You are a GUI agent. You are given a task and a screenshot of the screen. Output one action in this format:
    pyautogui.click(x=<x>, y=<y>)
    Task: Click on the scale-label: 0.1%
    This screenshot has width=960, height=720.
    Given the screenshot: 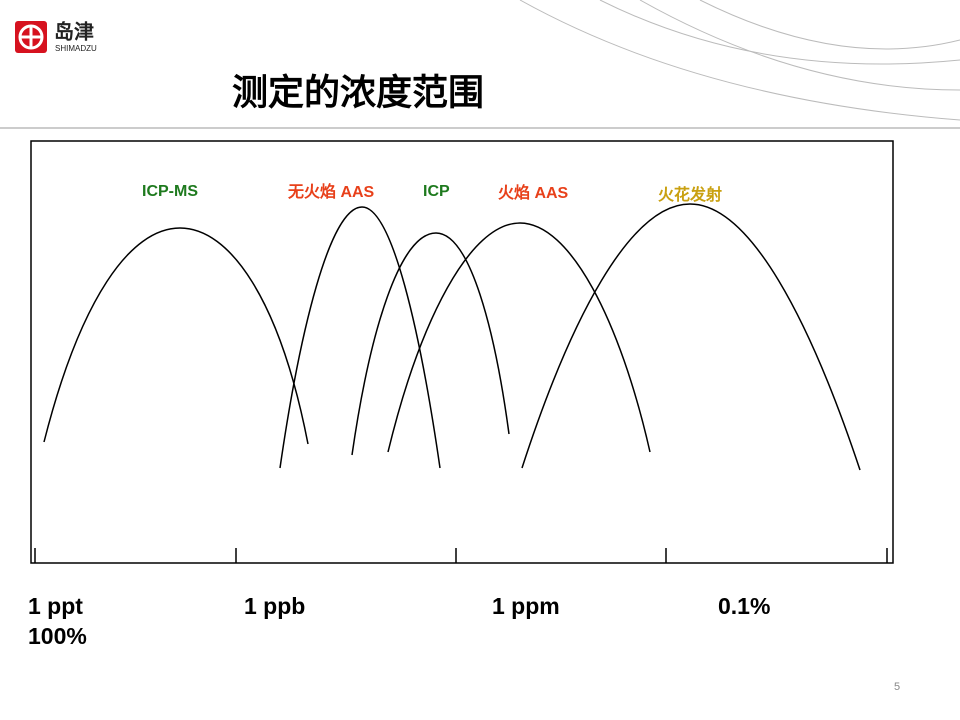 What is the action you would take?
    pyautogui.click(x=744, y=606)
    